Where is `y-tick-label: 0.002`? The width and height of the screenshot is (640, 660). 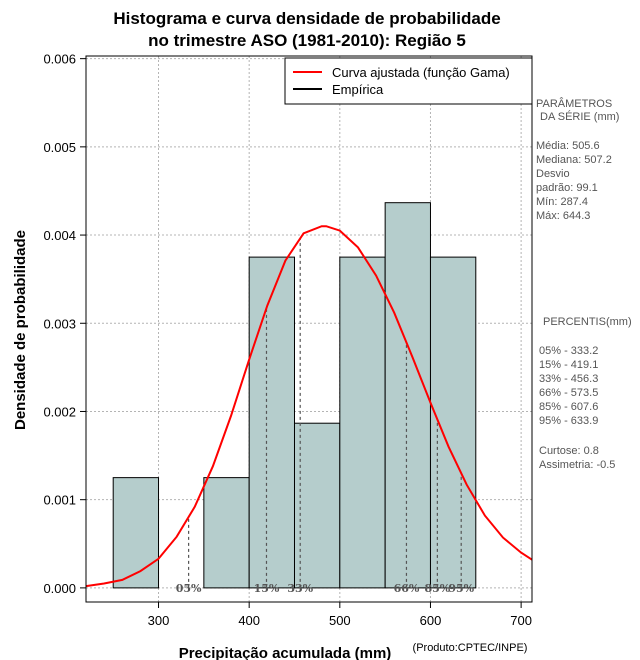
y-tick-label: 0.002 is located at coordinates (59, 411).